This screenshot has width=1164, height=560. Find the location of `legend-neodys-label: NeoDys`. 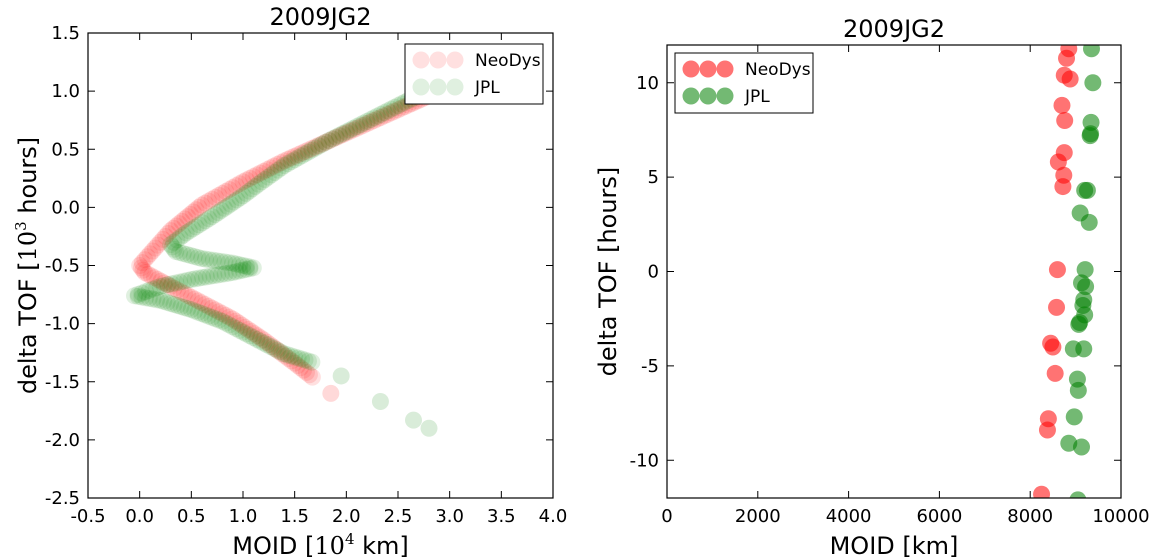

legend-neodys-label: NeoDys is located at coordinates (508, 61).